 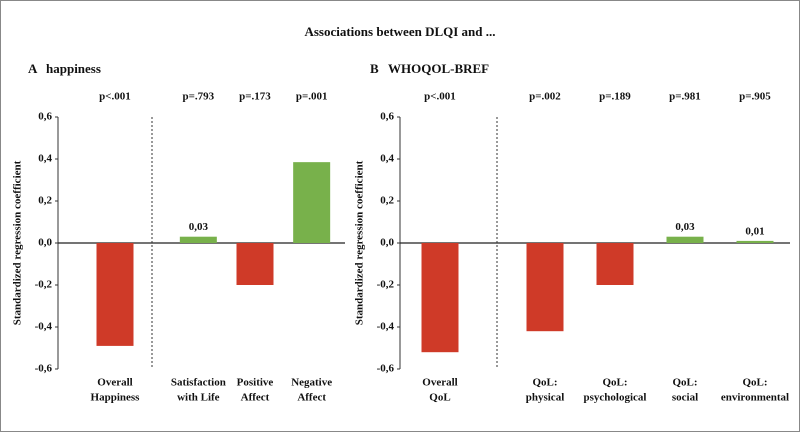 What do you see at coordinates (73, 68) in the screenshot?
I see `panel-title: happiness` at bounding box center [73, 68].